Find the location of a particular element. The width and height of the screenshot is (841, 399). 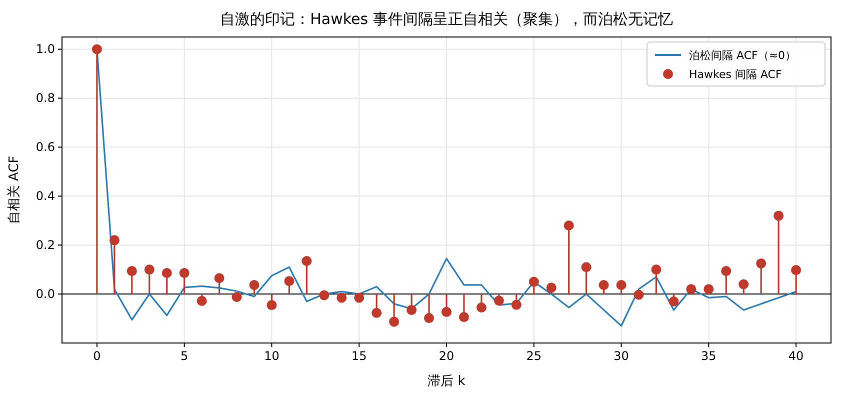

chart-title: 自激的印记：Hawkes 事件间隔呈正自相关（聚集），而泊松无记忆 is located at coordinates (446, 19).